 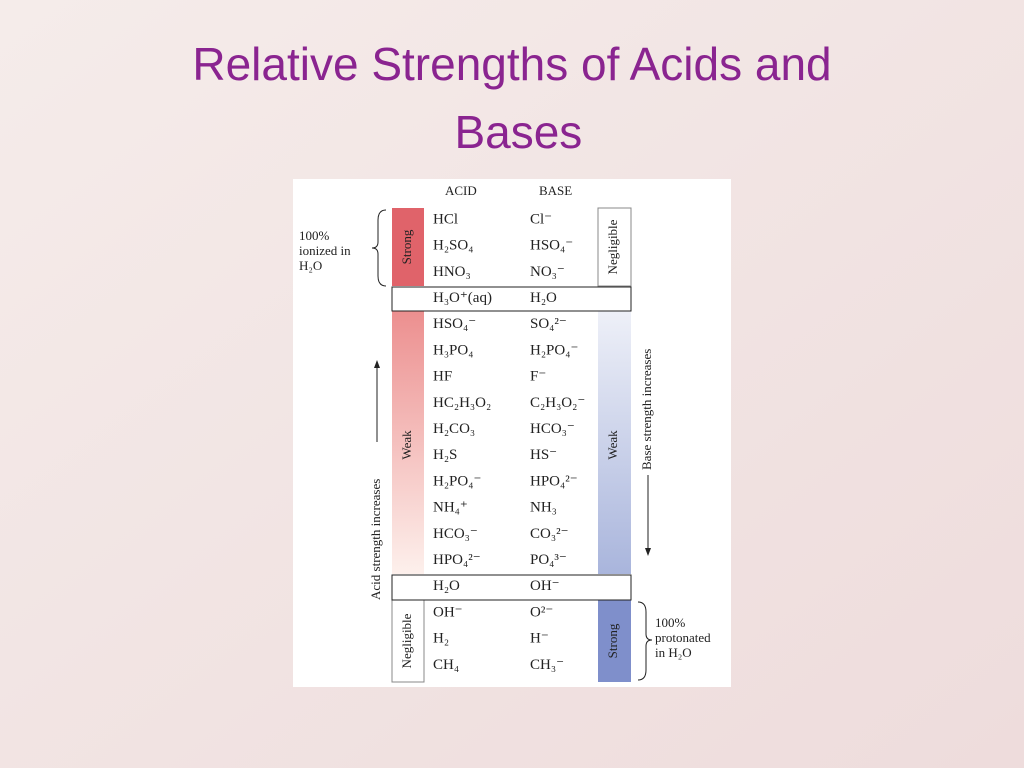 I want to click on base-negligible-bar, so click(x=614, y=247).